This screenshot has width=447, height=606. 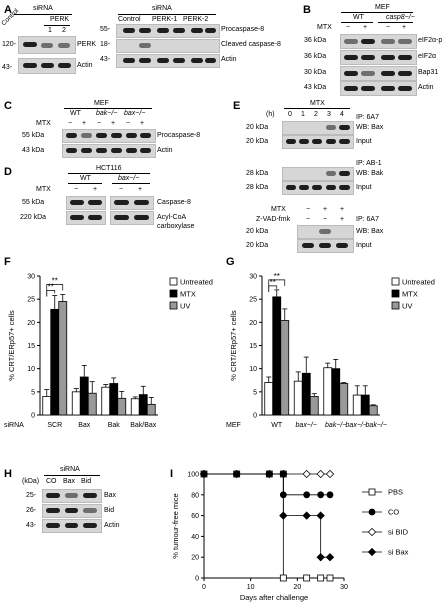 I want to click on y-tick-label: 25, so click(x=31, y=300).